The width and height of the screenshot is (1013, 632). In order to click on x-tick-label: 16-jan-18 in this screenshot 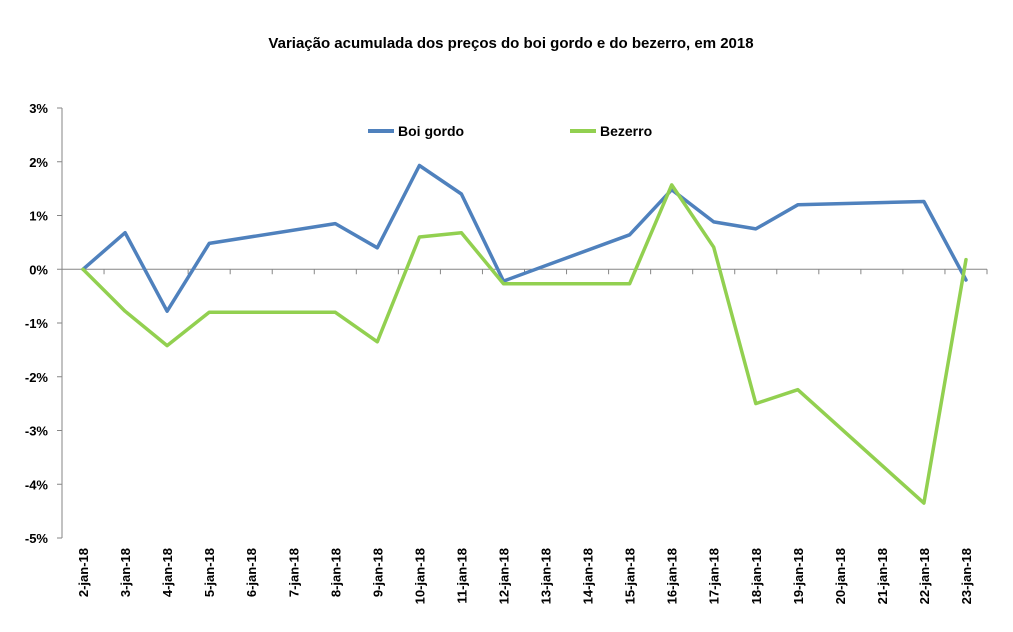, I will do `click(672, 576)`.